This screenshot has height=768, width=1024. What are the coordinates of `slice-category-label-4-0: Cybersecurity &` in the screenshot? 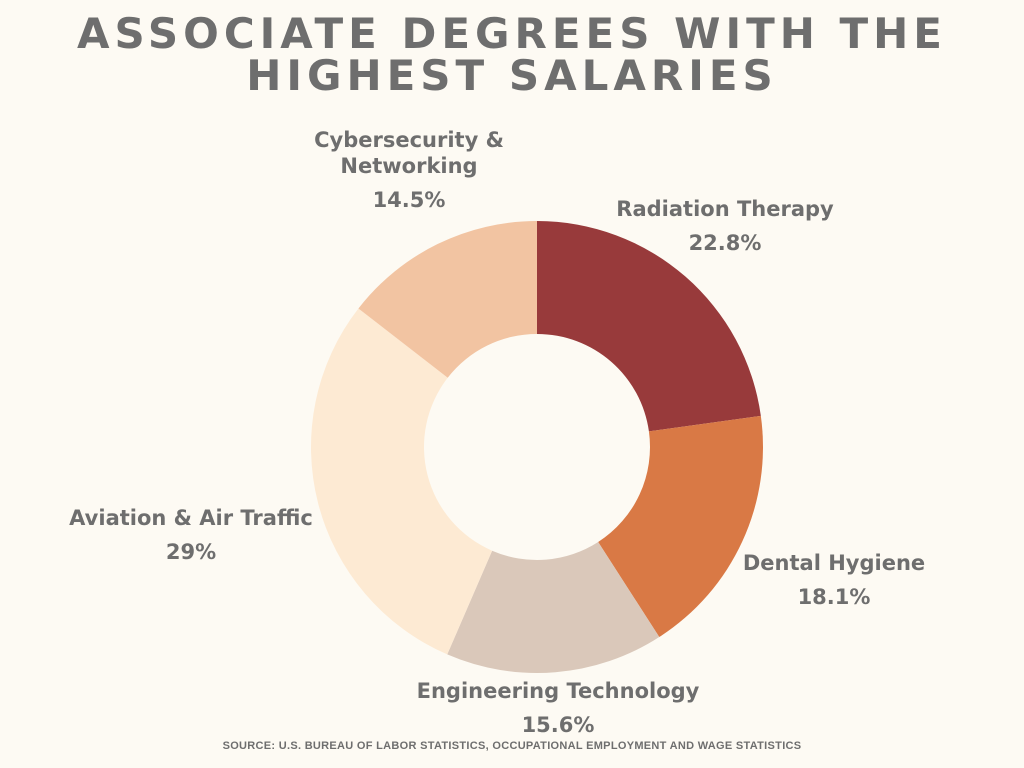 It's located at (409, 140).